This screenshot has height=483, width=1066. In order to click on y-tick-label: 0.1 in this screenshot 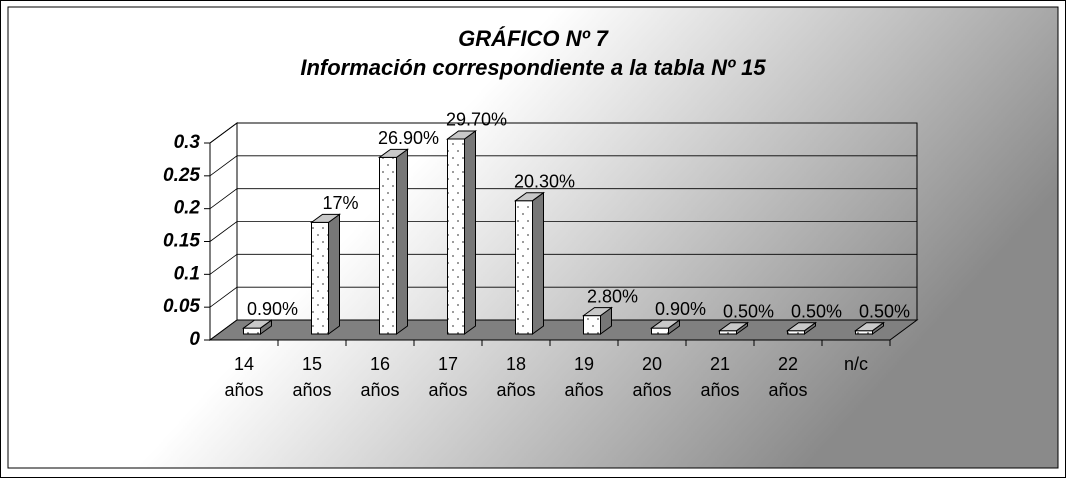, I will do `click(187, 273)`.